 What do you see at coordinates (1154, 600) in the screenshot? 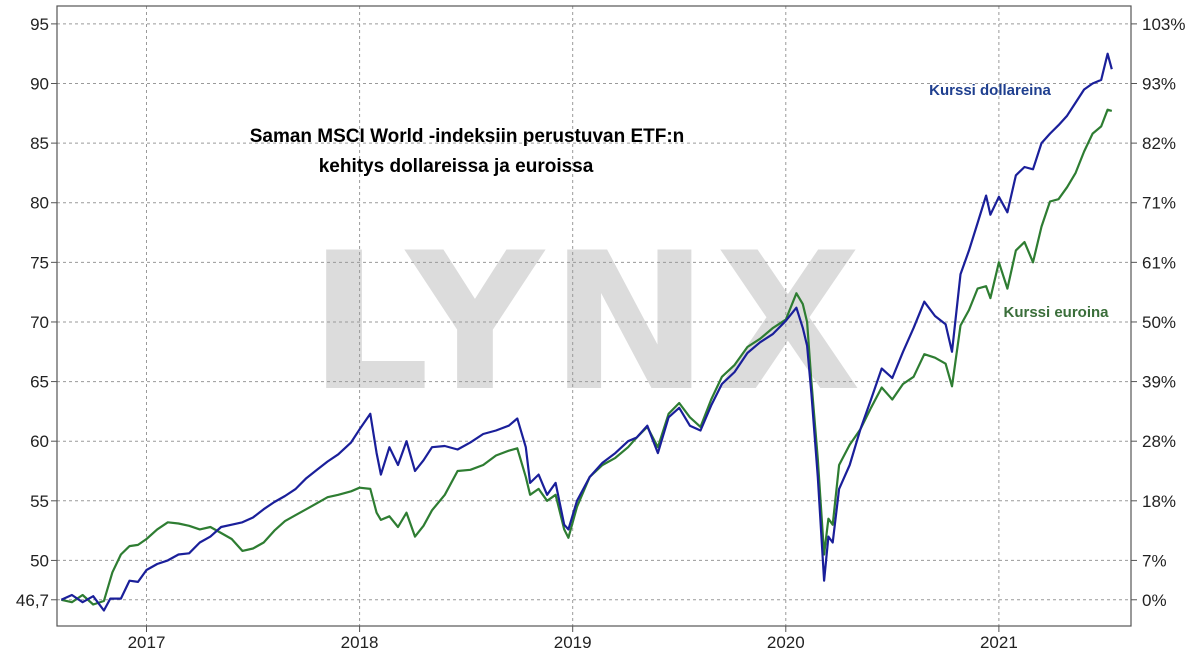
I see `y-right-tick-label: 0%` at bounding box center [1154, 600].